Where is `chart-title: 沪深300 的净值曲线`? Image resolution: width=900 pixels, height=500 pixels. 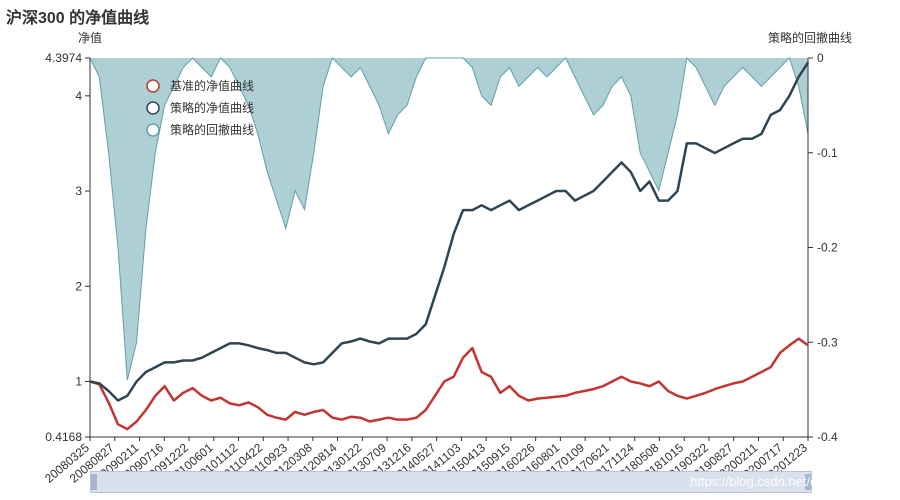 chart-title: 沪深300 的净值曲线 is located at coordinates (78, 18).